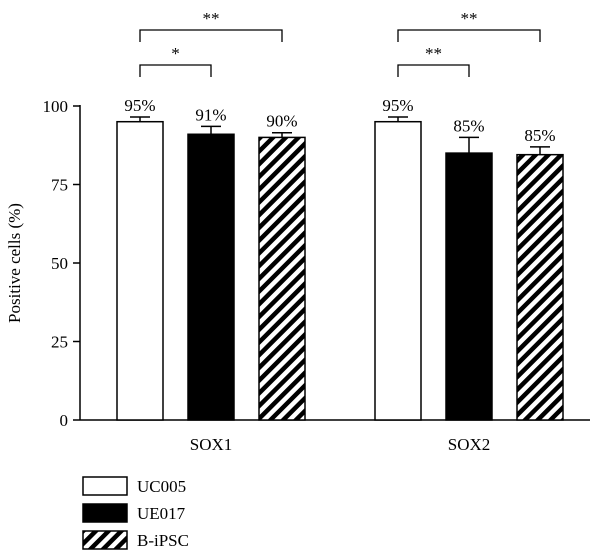  I want to click on x-tick-label: SOX1, so click(211, 444).